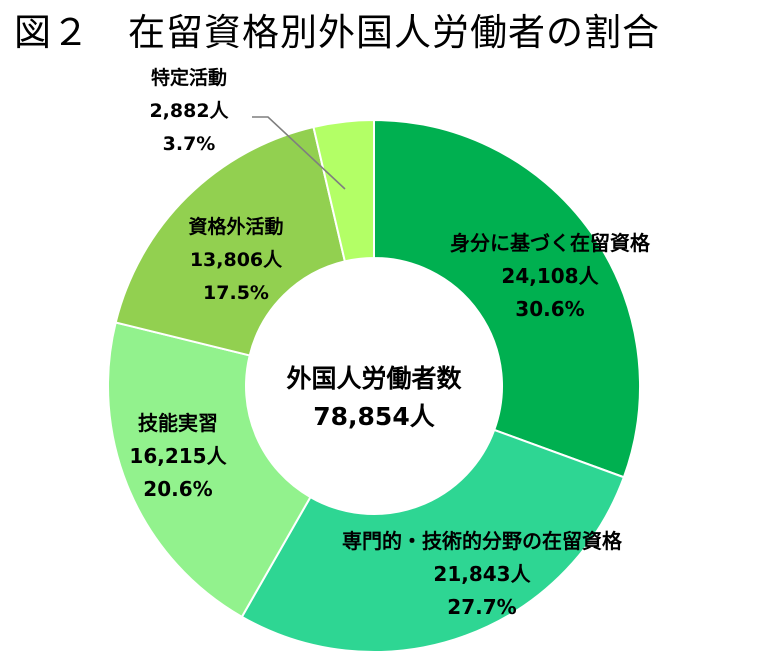 Image resolution: width=765 pixels, height=666 pixels. I want to click on slice-label-percent: 30.6%, so click(549, 309).